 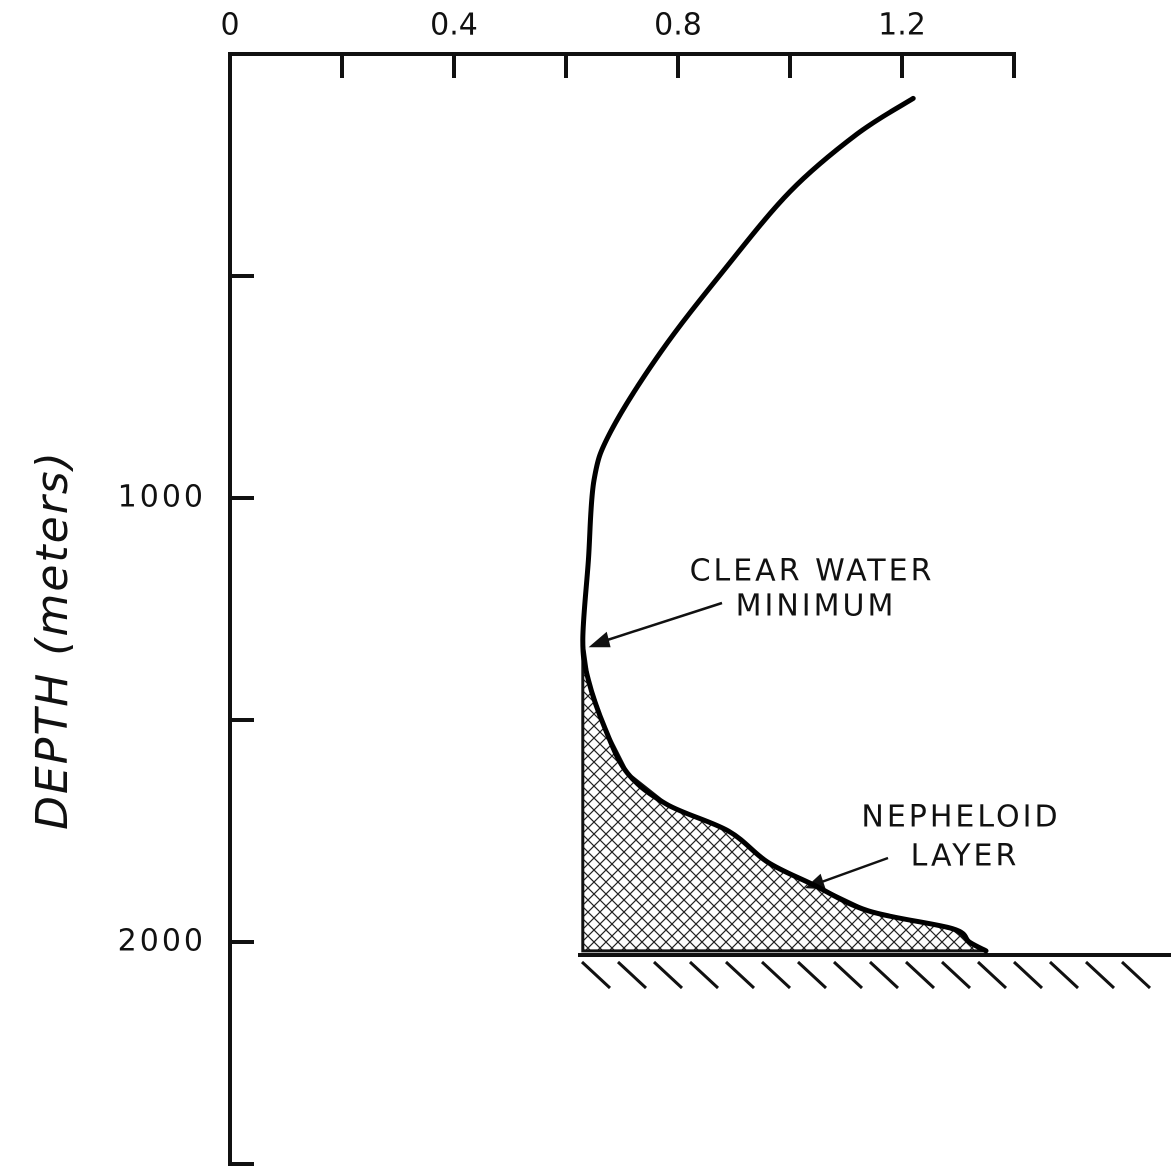 I want to click on nepheloid-shading, so click(x=784, y=796).